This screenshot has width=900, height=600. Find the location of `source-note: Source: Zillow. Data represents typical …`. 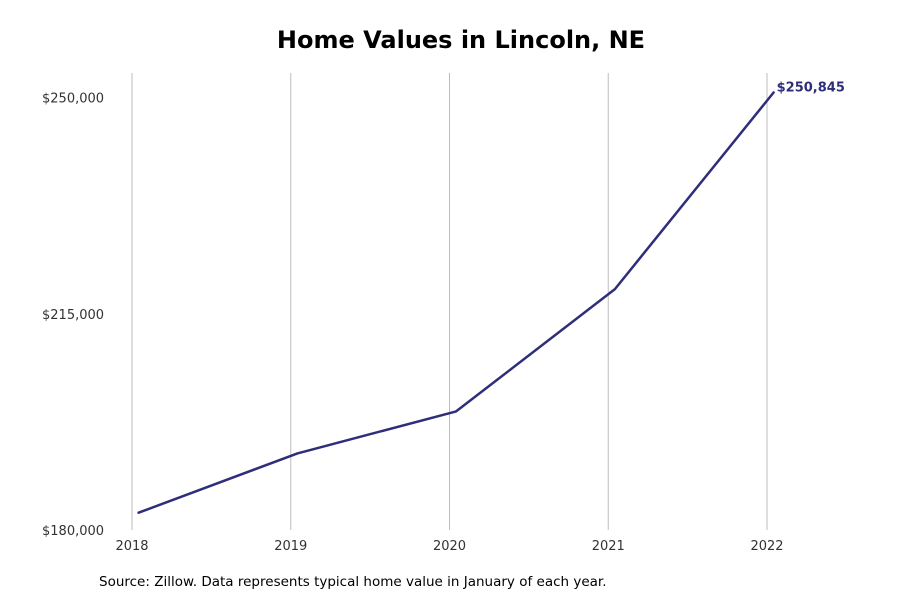

source-note: Source: Zillow. Data represents typical … is located at coordinates (353, 582).